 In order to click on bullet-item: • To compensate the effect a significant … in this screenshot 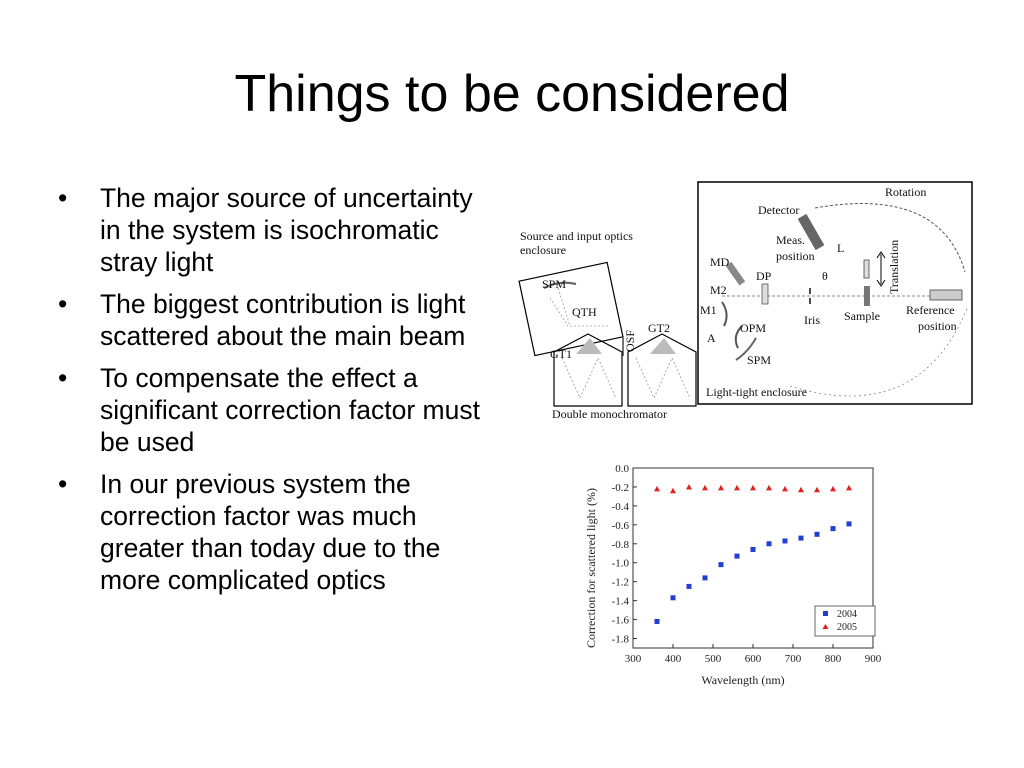, I will do `click(278, 410)`.